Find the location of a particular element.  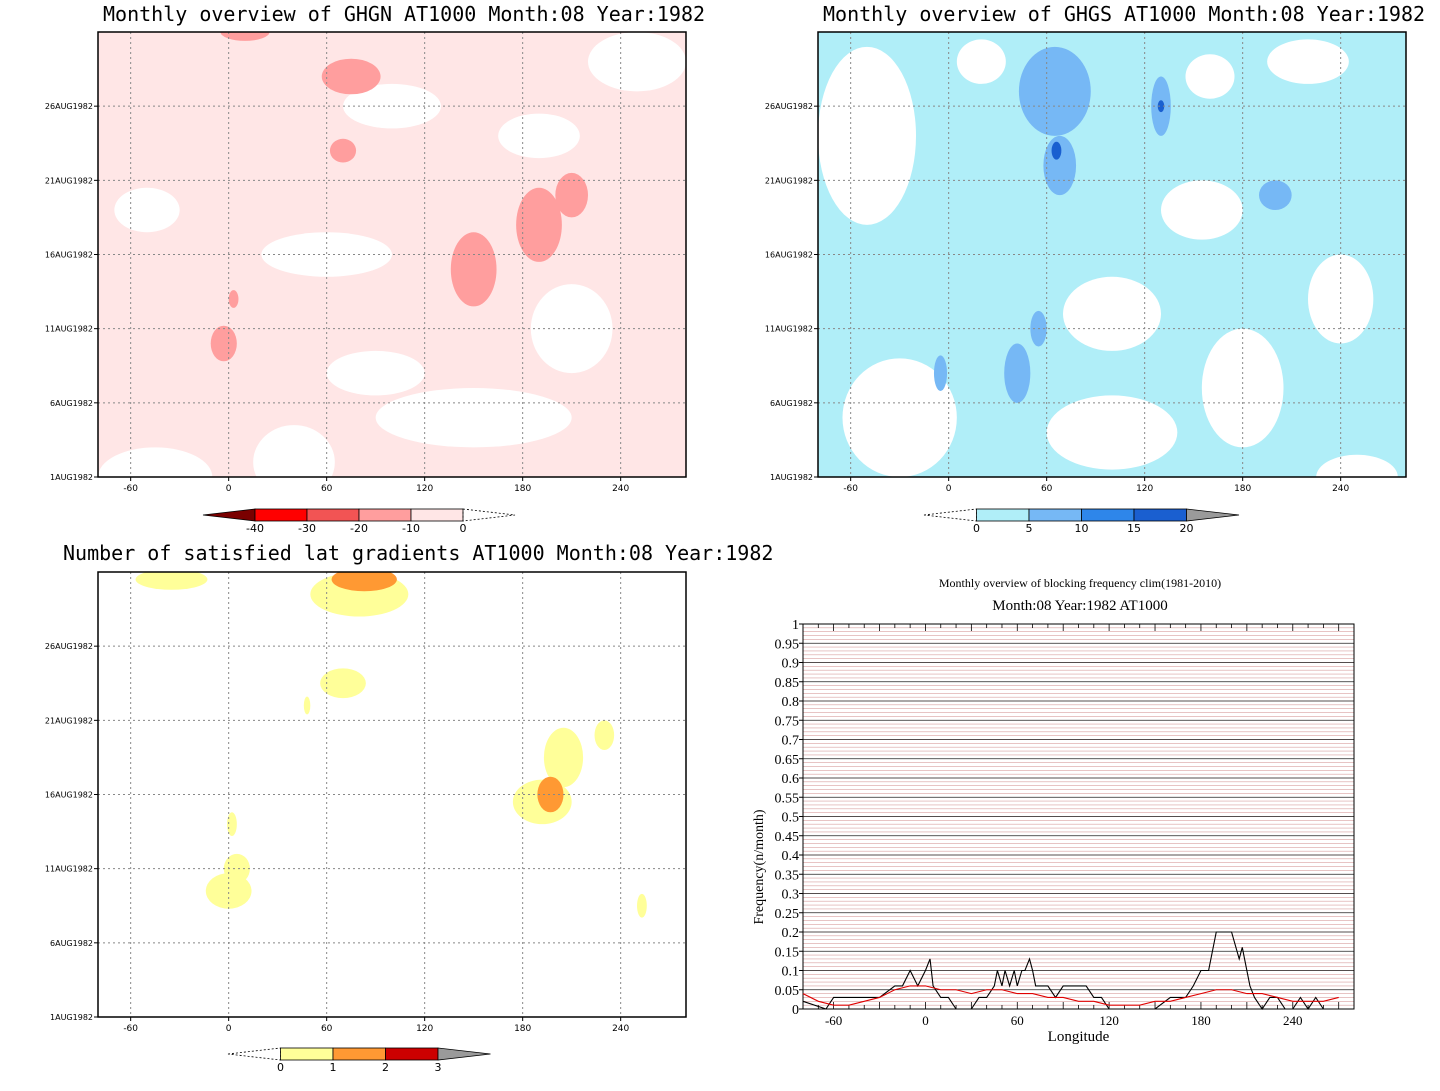

colorbar-label: 3 is located at coordinates (438, 1067).